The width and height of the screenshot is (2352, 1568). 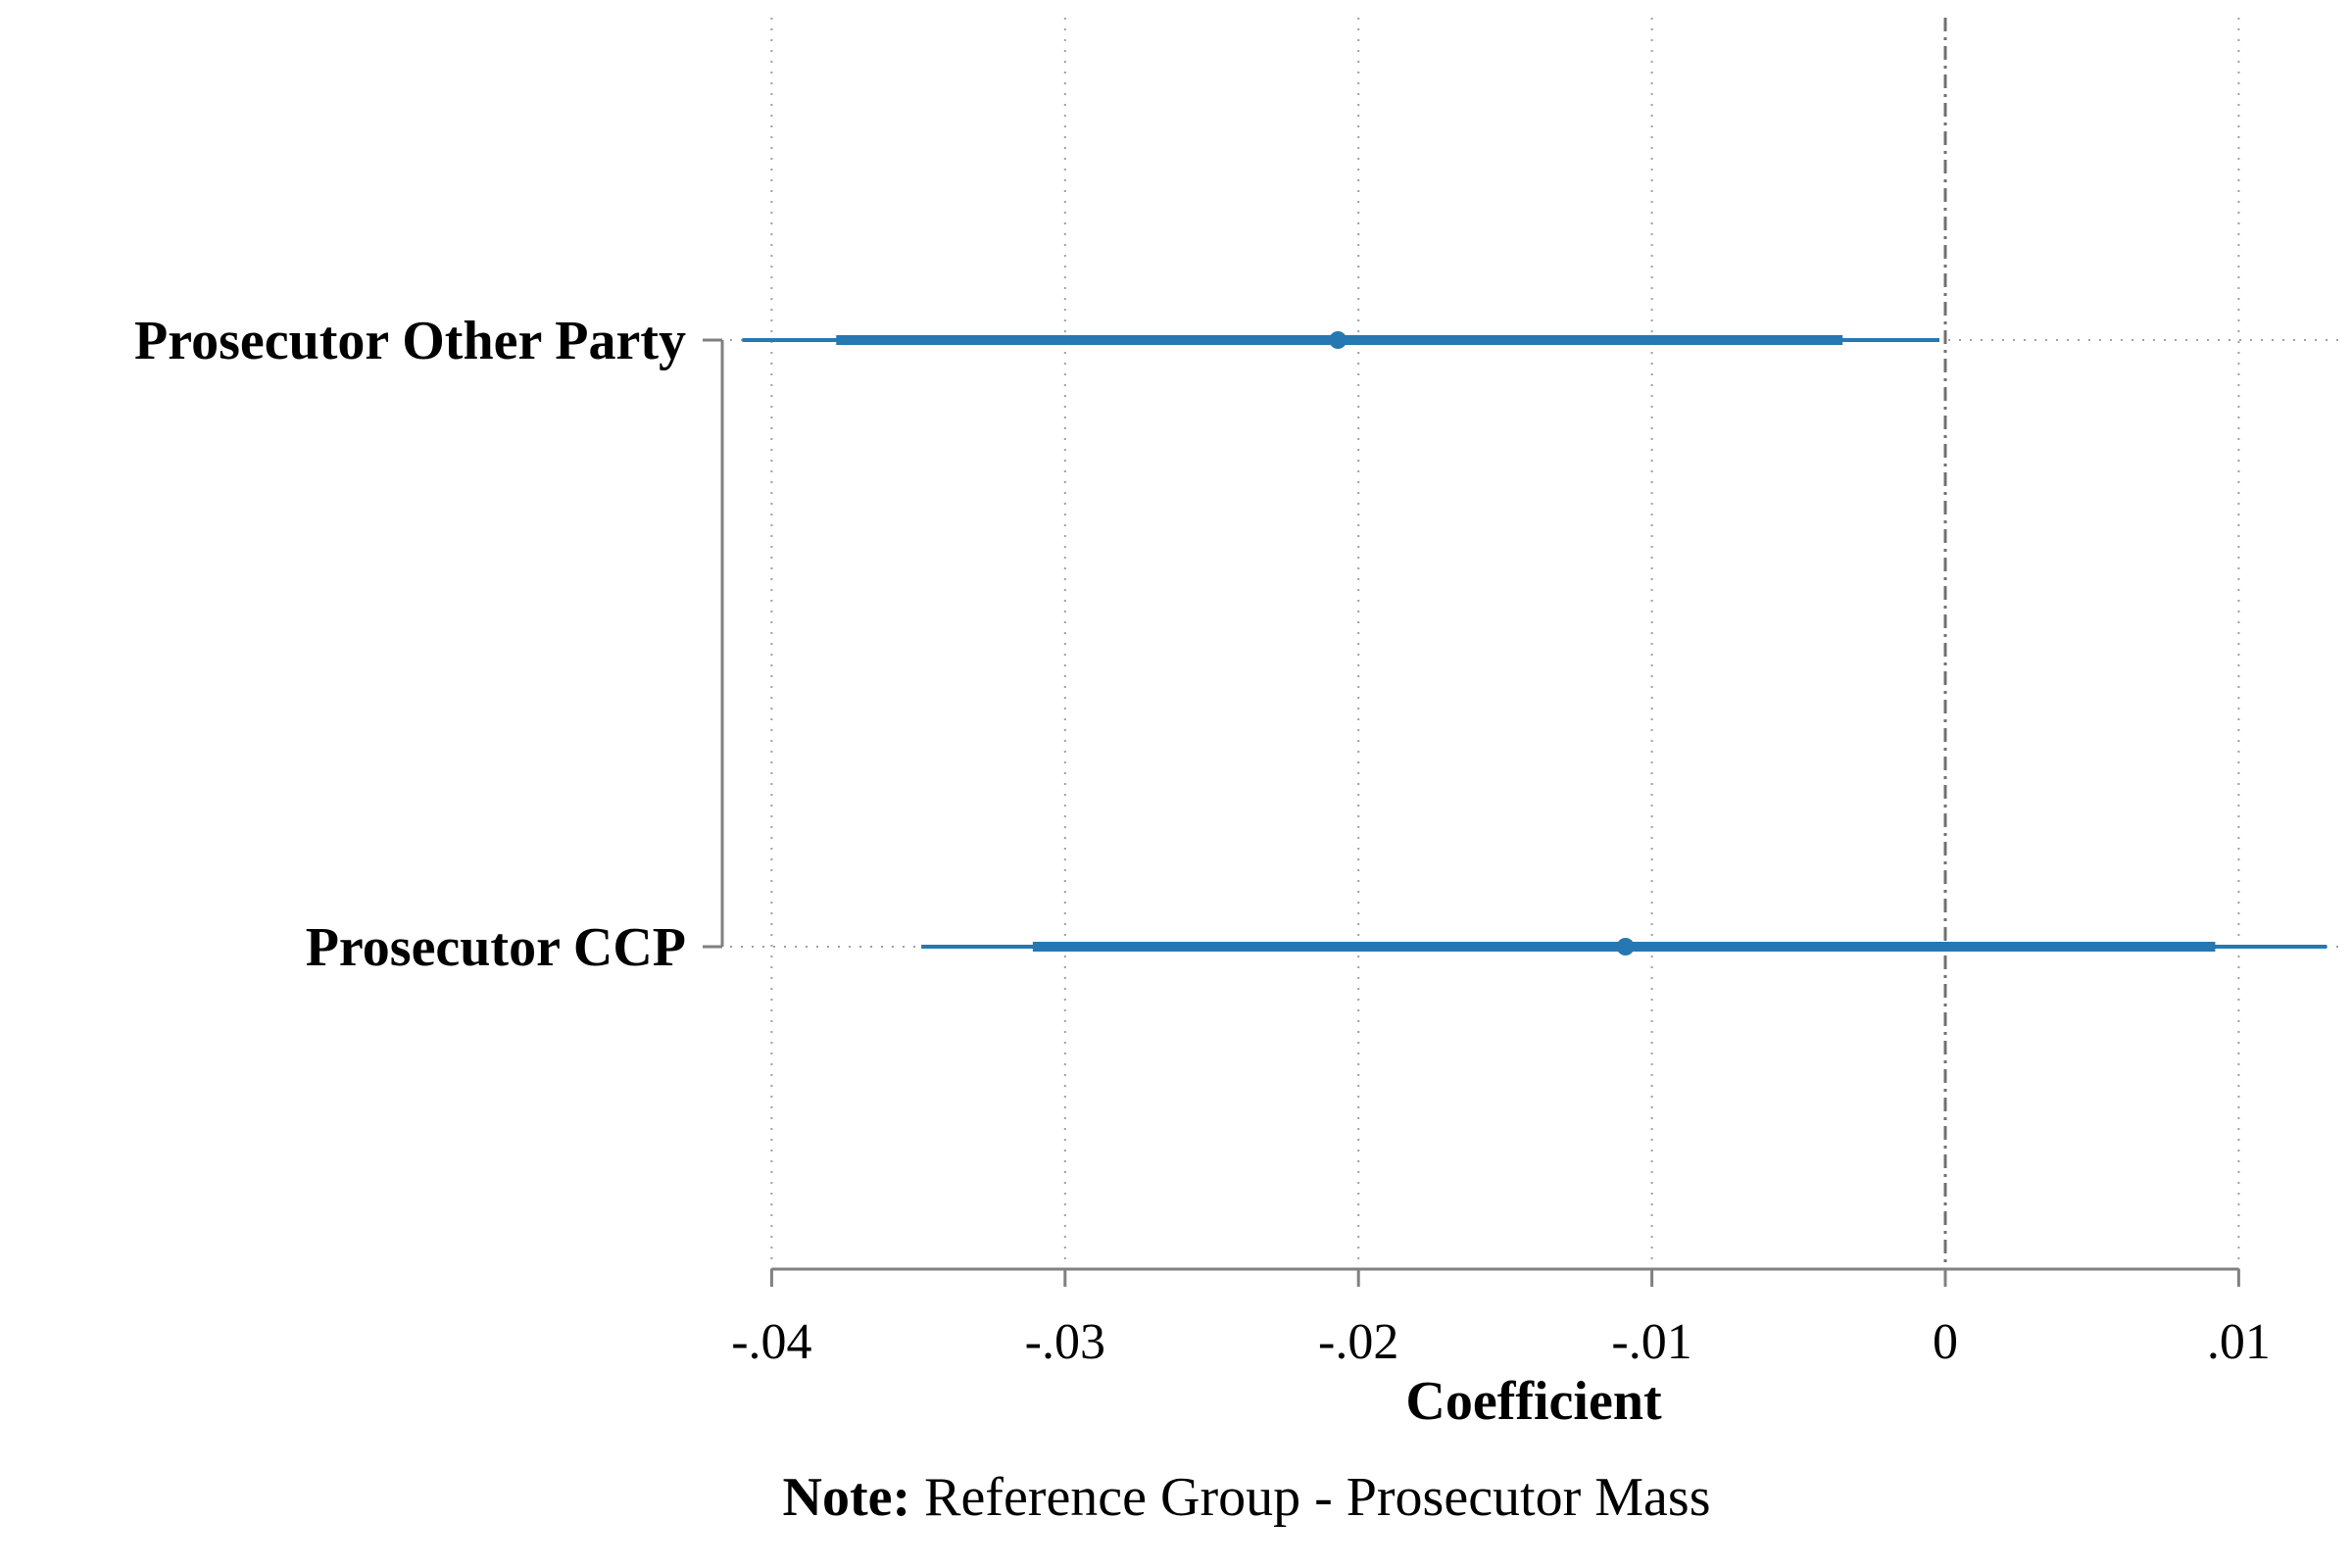 What do you see at coordinates (1945, 1342) in the screenshot?
I see `x-tick-label: 0` at bounding box center [1945, 1342].